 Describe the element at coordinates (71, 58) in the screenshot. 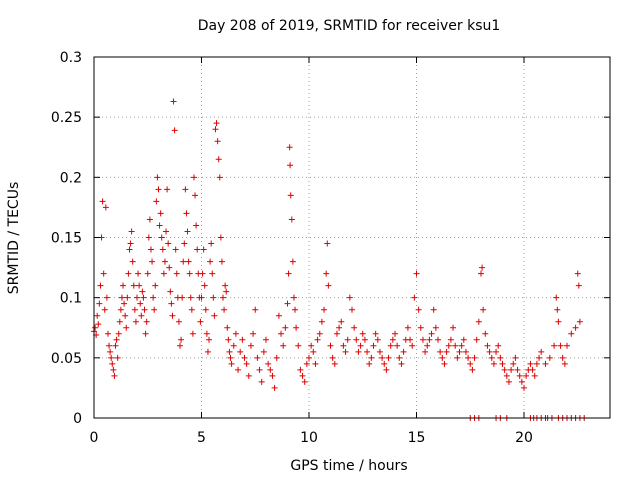

I see `y-tick-label: 0.3` at that location.